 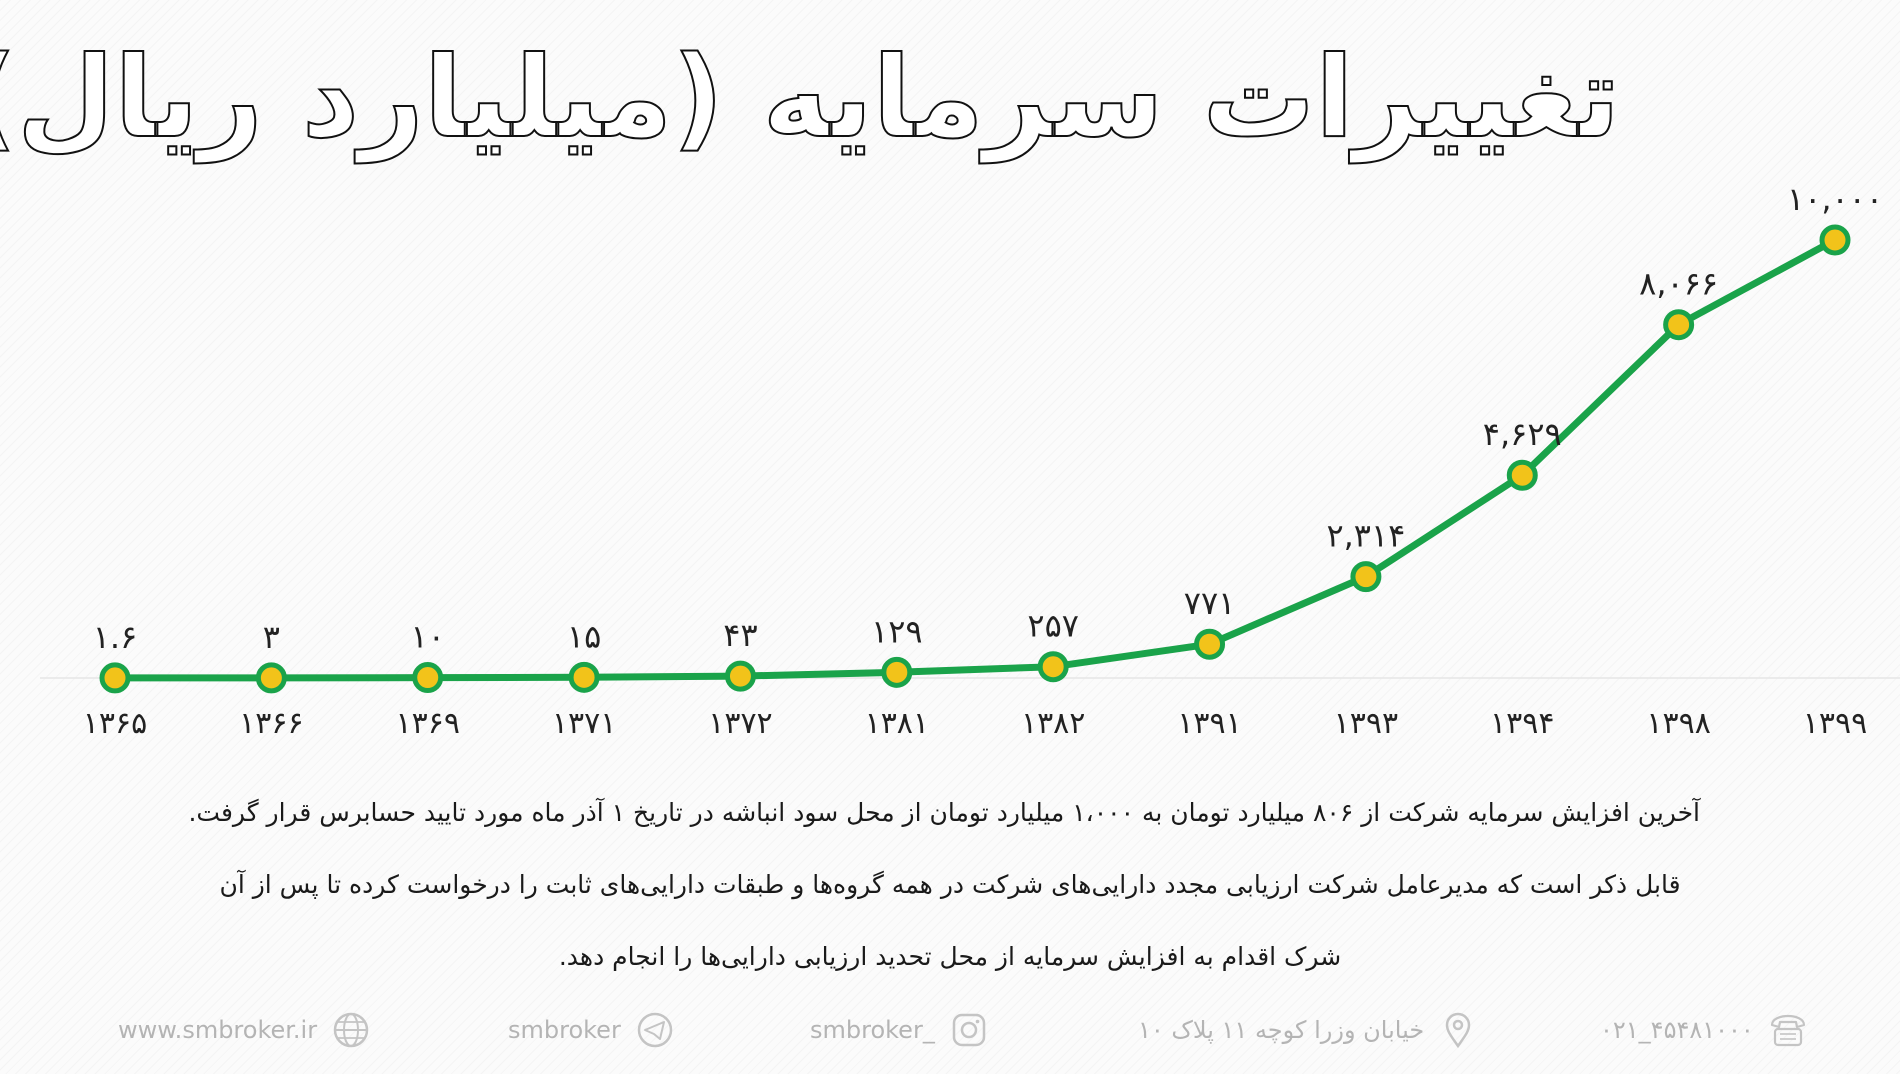 I want to click on x-tick-label: ۱۳۹۹, so click(x=1835, y=723).